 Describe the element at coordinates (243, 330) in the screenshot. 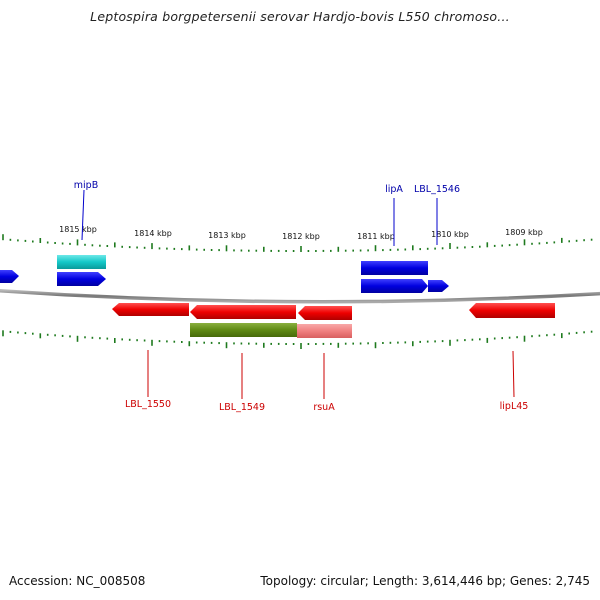

I see `cds-feature-olive` at that location.